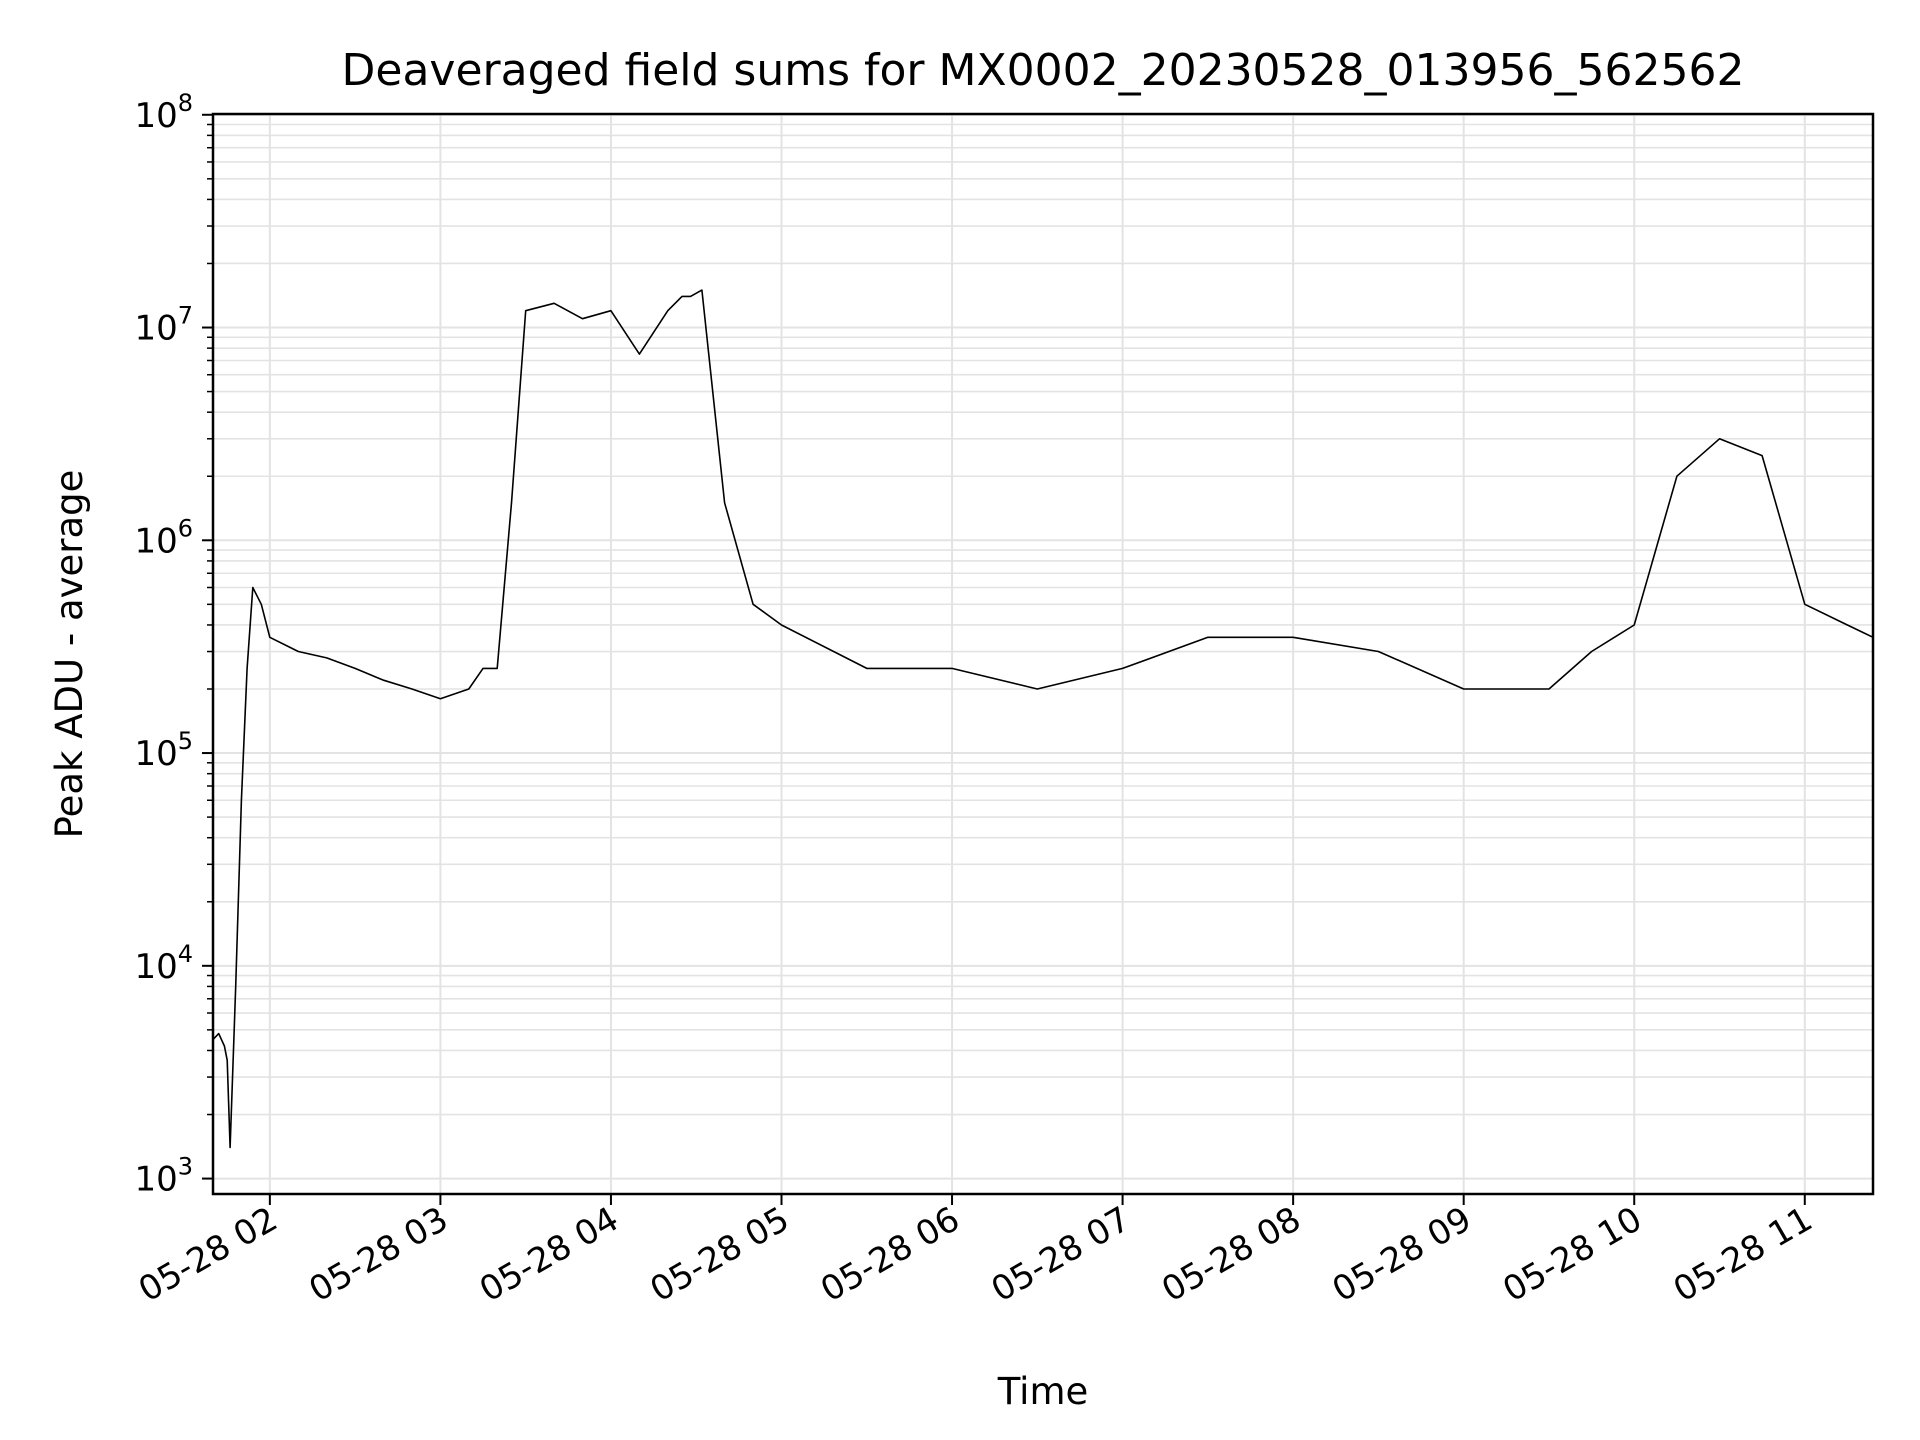 Image resolution: width=1920 pixels, height=1440 pixels. What do you see at coordinates (163, 537) in the screenshot?
I see `y-tick-label: 10⁶` at bounding box center [163, 537].